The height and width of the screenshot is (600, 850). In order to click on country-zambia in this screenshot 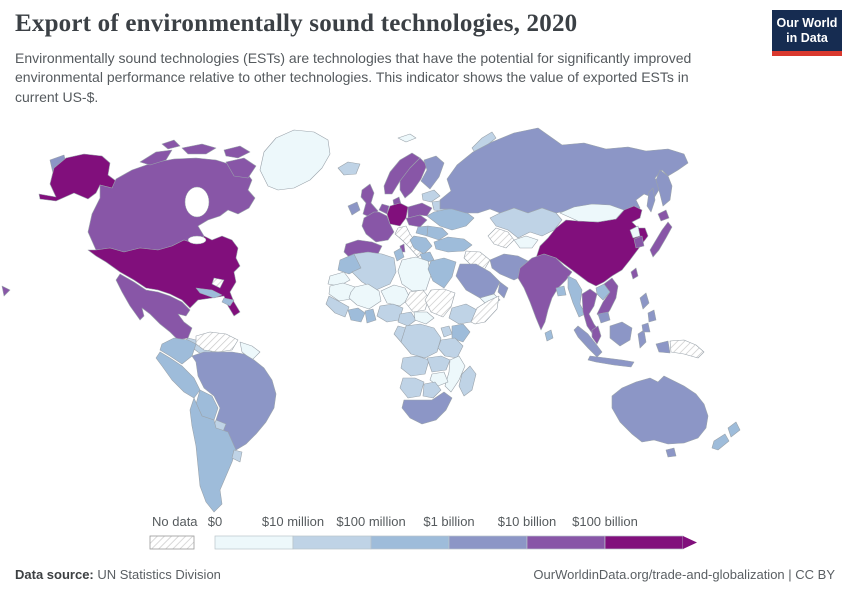, I will do `click(438, 364)`.